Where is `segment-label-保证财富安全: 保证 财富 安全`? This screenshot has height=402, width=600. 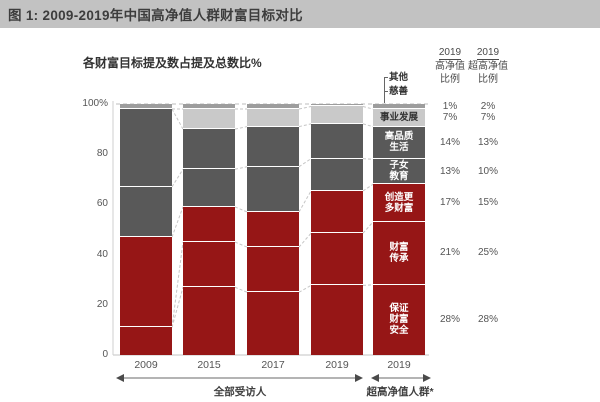
segment-label-保证财富安全: 保证 财富 安全 is located at coordinates (399, 320).